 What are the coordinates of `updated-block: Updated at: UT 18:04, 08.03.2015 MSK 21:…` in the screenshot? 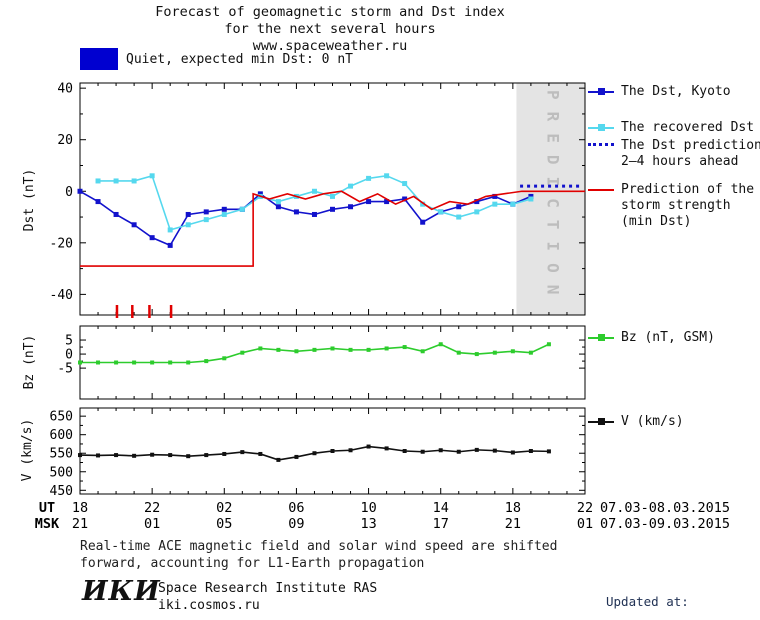 It's located at (683, 591).